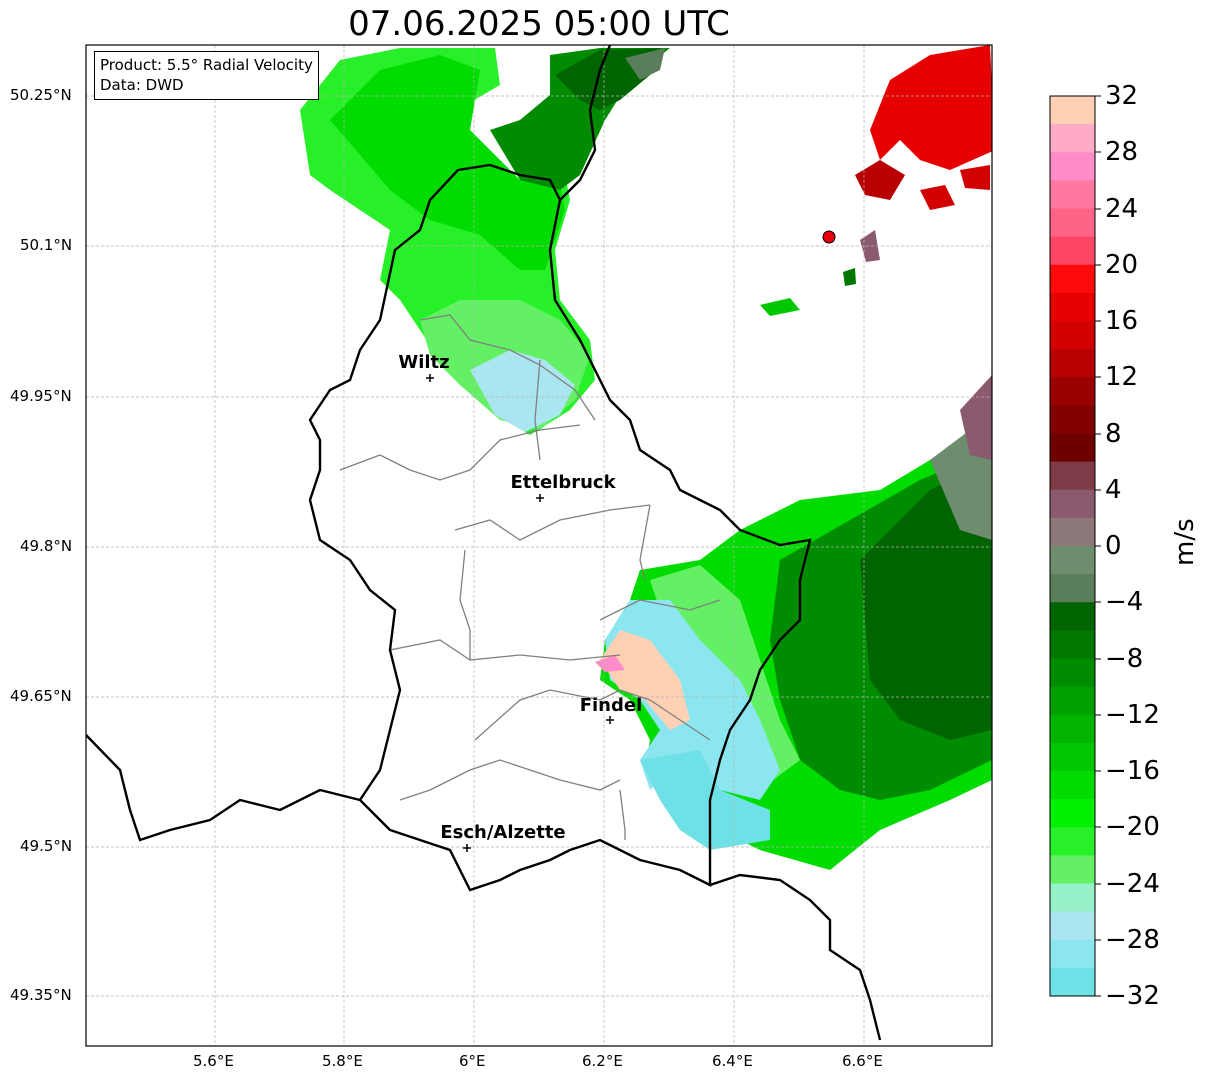 This screenshot has width=1207, height=1081. I want to click on city-label-wiltz: Wiltz, so click(423, 362).